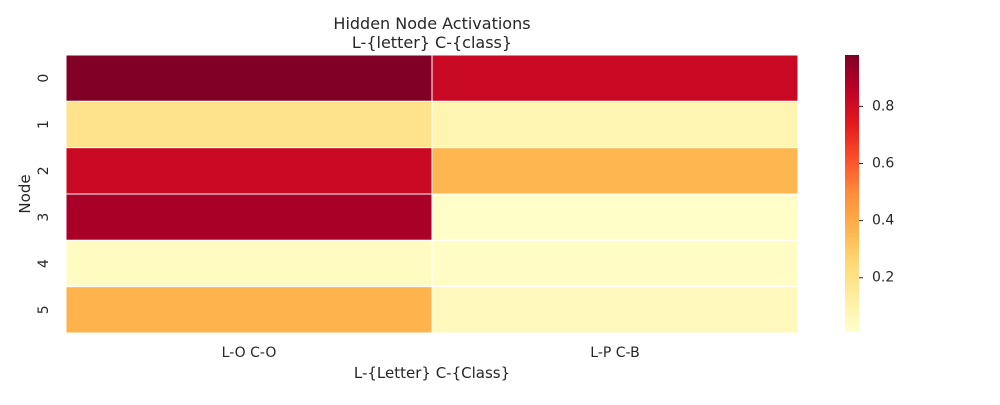  Describe the element at coordinates (883, 221) in the screenshot. I see `colorbar-tick-label-1: 0.4` at that location.